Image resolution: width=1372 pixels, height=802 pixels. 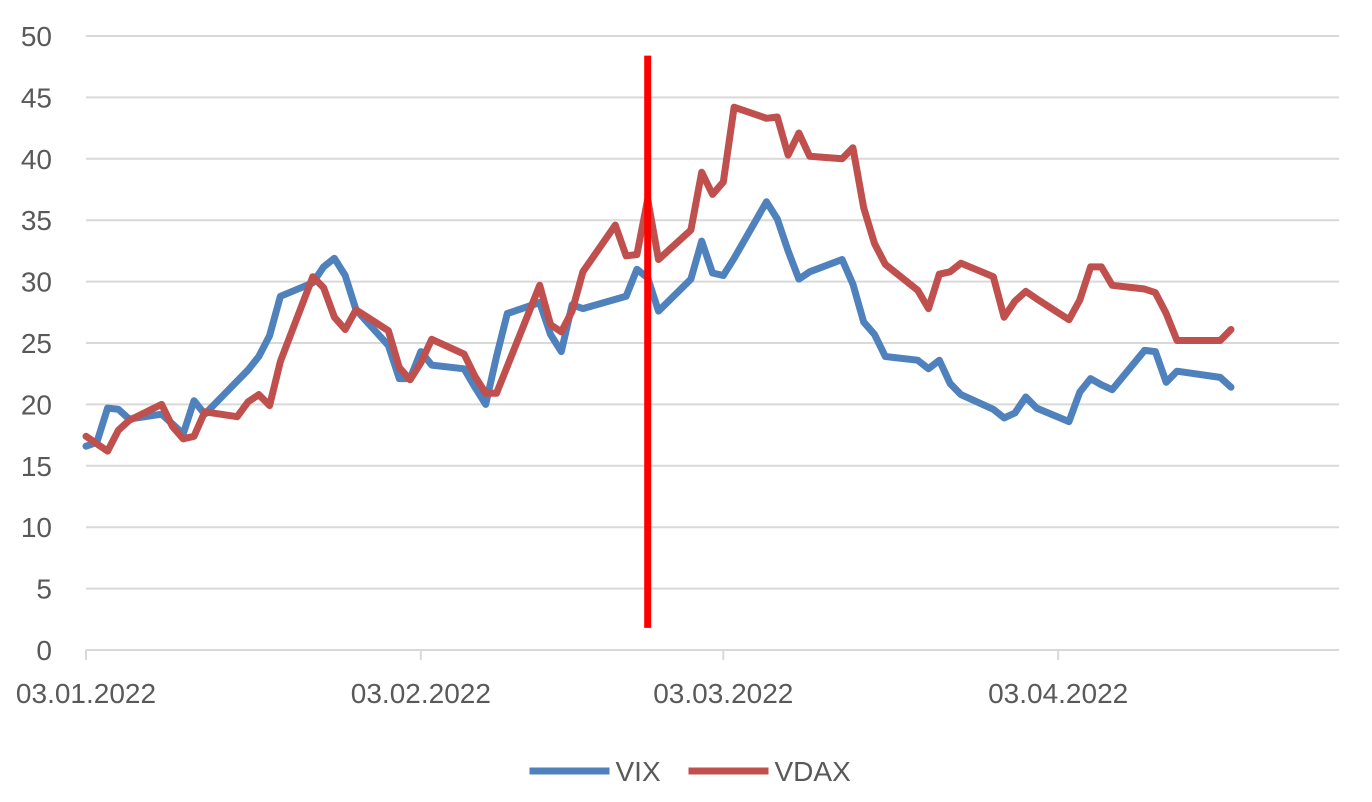 What do you see at coordinates (44, 650) in the screenshot?
I see `y-tick-label: 0` at bounding box center [44, 650].